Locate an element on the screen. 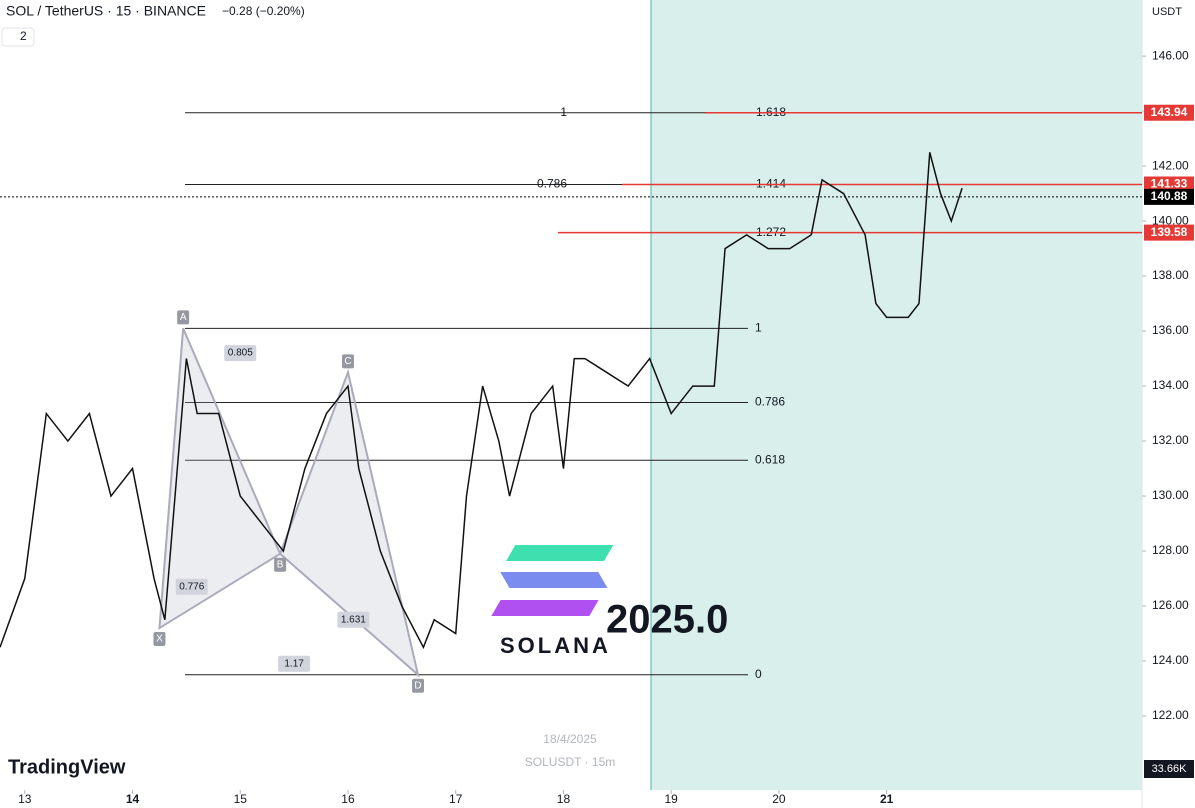  ratio-label: 1.17 is located at coordinates (294, 663).